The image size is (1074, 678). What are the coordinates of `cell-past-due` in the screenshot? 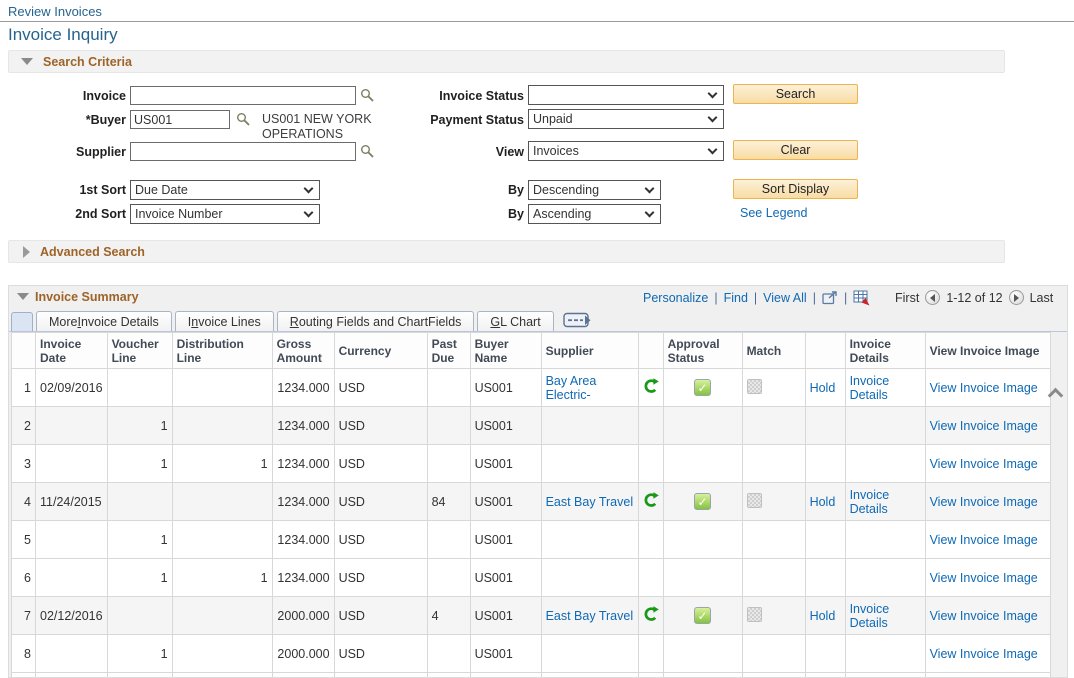 It's located at (448, 539).